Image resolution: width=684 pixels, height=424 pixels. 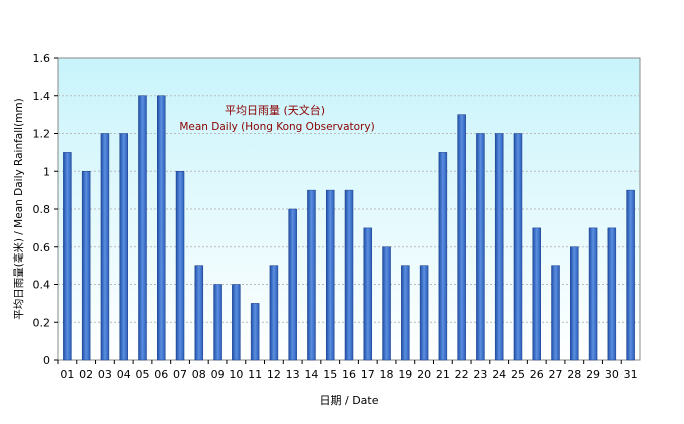 What do you see at coordinates (276, 127) in the screenshot?
I see `chart-title-en: Mean Daily (Hong Kong Observatory)` at bounding box center [276, 127].